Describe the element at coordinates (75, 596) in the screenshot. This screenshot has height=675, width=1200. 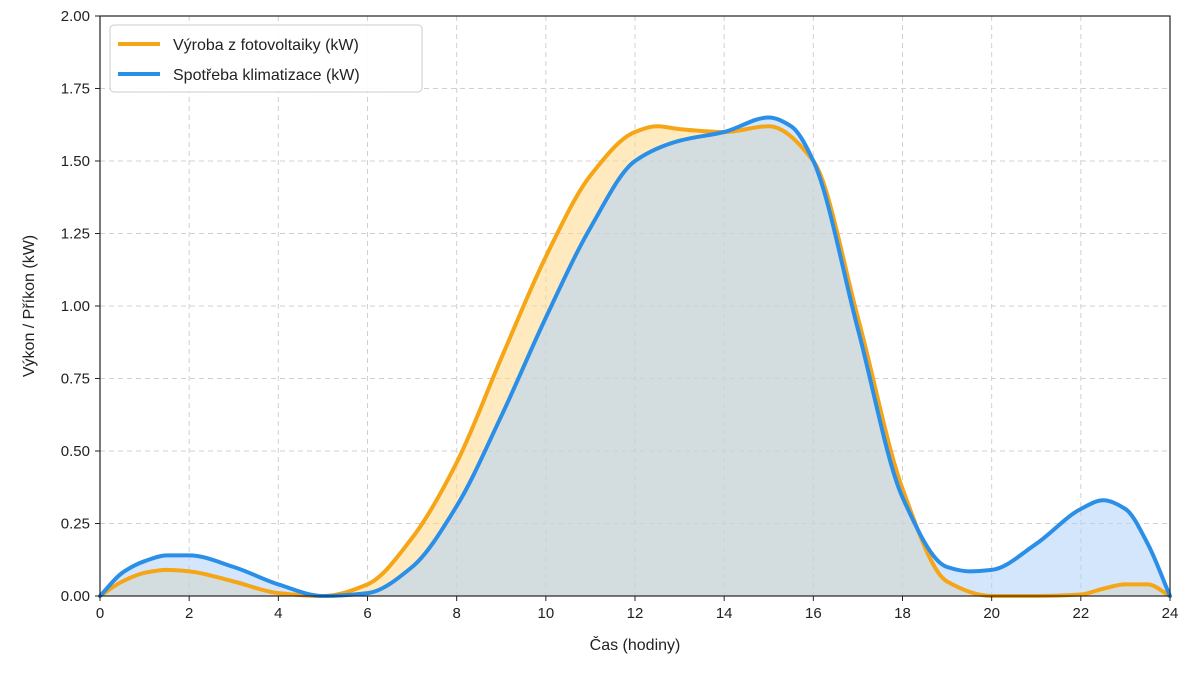
I see `y-tick-label: 0.00` at that location.